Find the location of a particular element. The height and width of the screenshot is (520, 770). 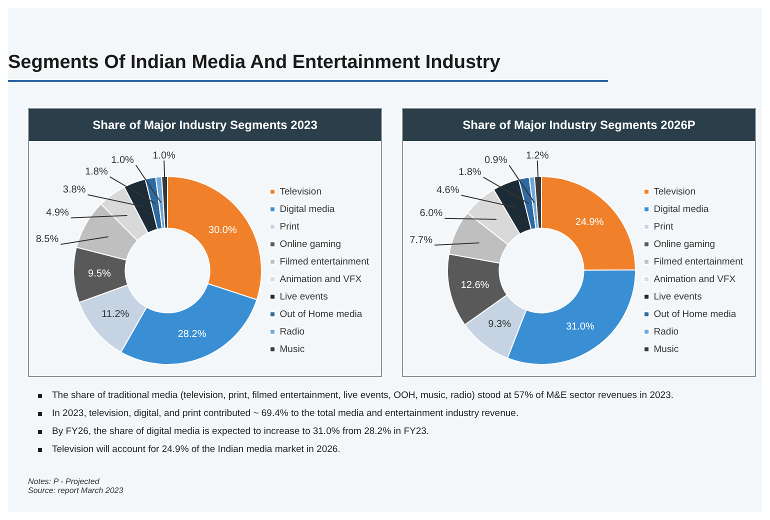

data-label: 6.0% is located at coordinates (431, 214).